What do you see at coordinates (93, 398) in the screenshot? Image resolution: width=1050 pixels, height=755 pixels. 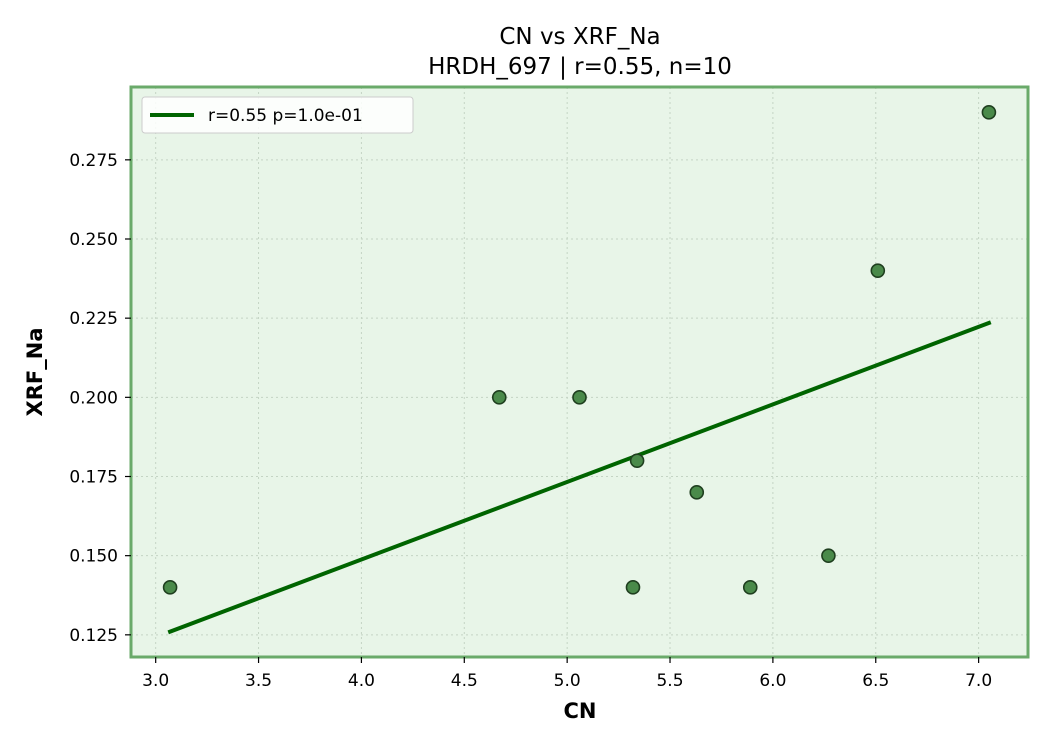 I see `y-tick-label: 0.200` at bounding box center [93, 398].